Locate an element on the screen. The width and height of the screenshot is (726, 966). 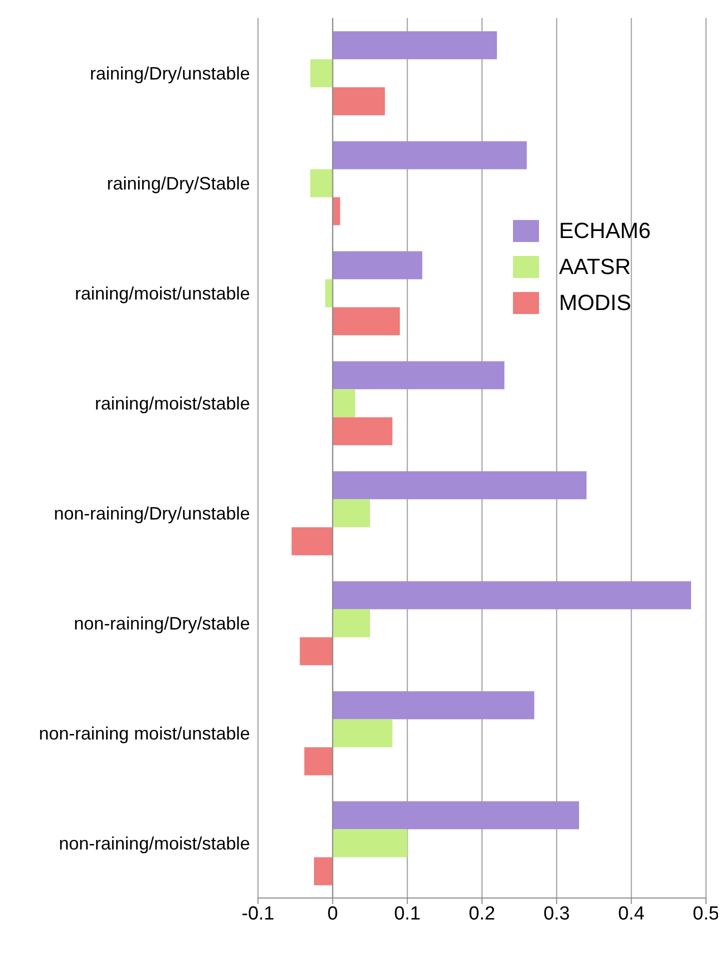
y-tick-label: raining/Dry/unstable is located at coordinates (170, 73).